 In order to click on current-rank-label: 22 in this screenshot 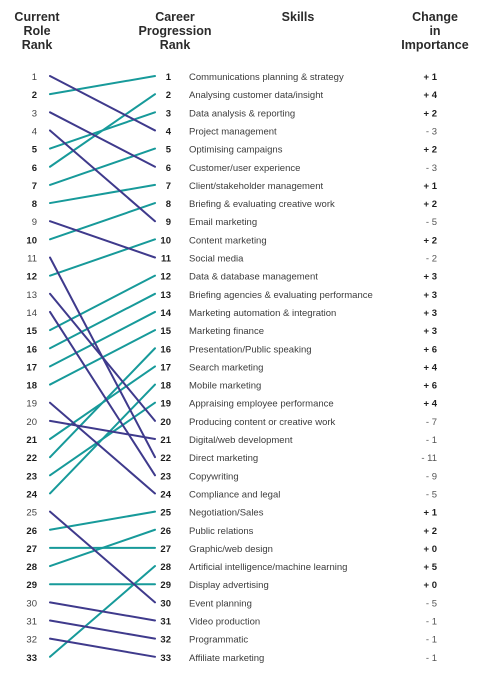, I will do `click(31, 458)`.